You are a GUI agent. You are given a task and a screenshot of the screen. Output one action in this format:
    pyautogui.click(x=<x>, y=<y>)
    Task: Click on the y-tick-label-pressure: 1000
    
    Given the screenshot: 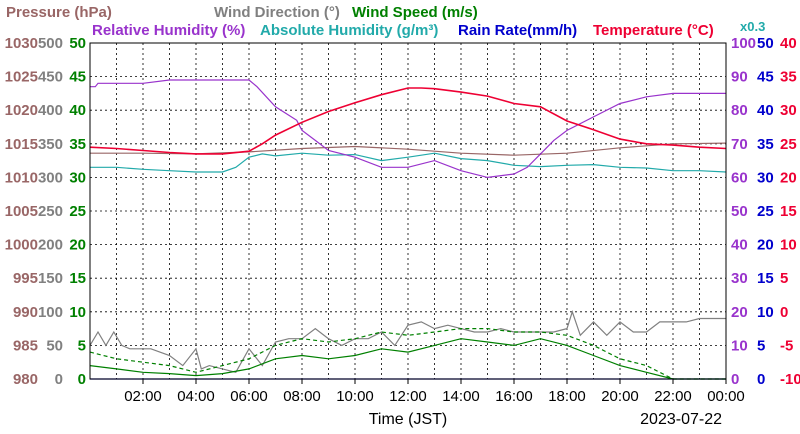 What is the action you would take?
    pyautogui.click(x=21, y=245)
    